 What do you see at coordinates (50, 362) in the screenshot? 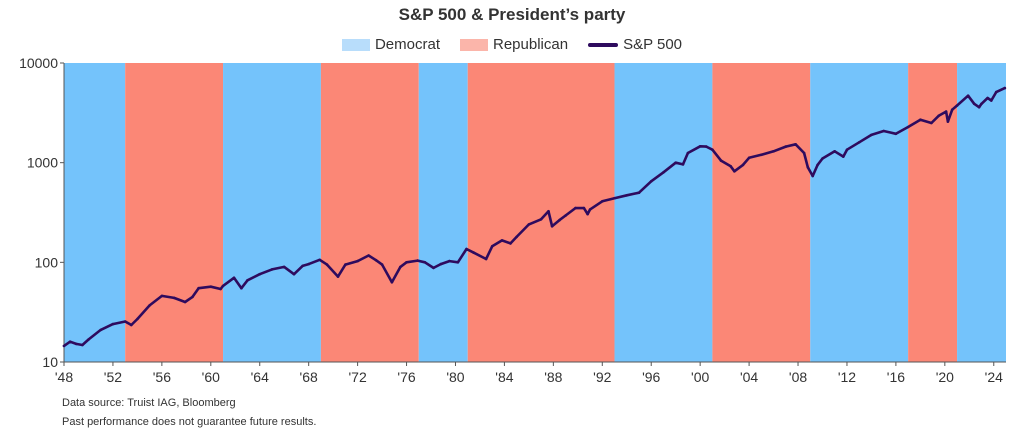
I see `y-tick-label-10: 10` at bounding box center [50, 362].